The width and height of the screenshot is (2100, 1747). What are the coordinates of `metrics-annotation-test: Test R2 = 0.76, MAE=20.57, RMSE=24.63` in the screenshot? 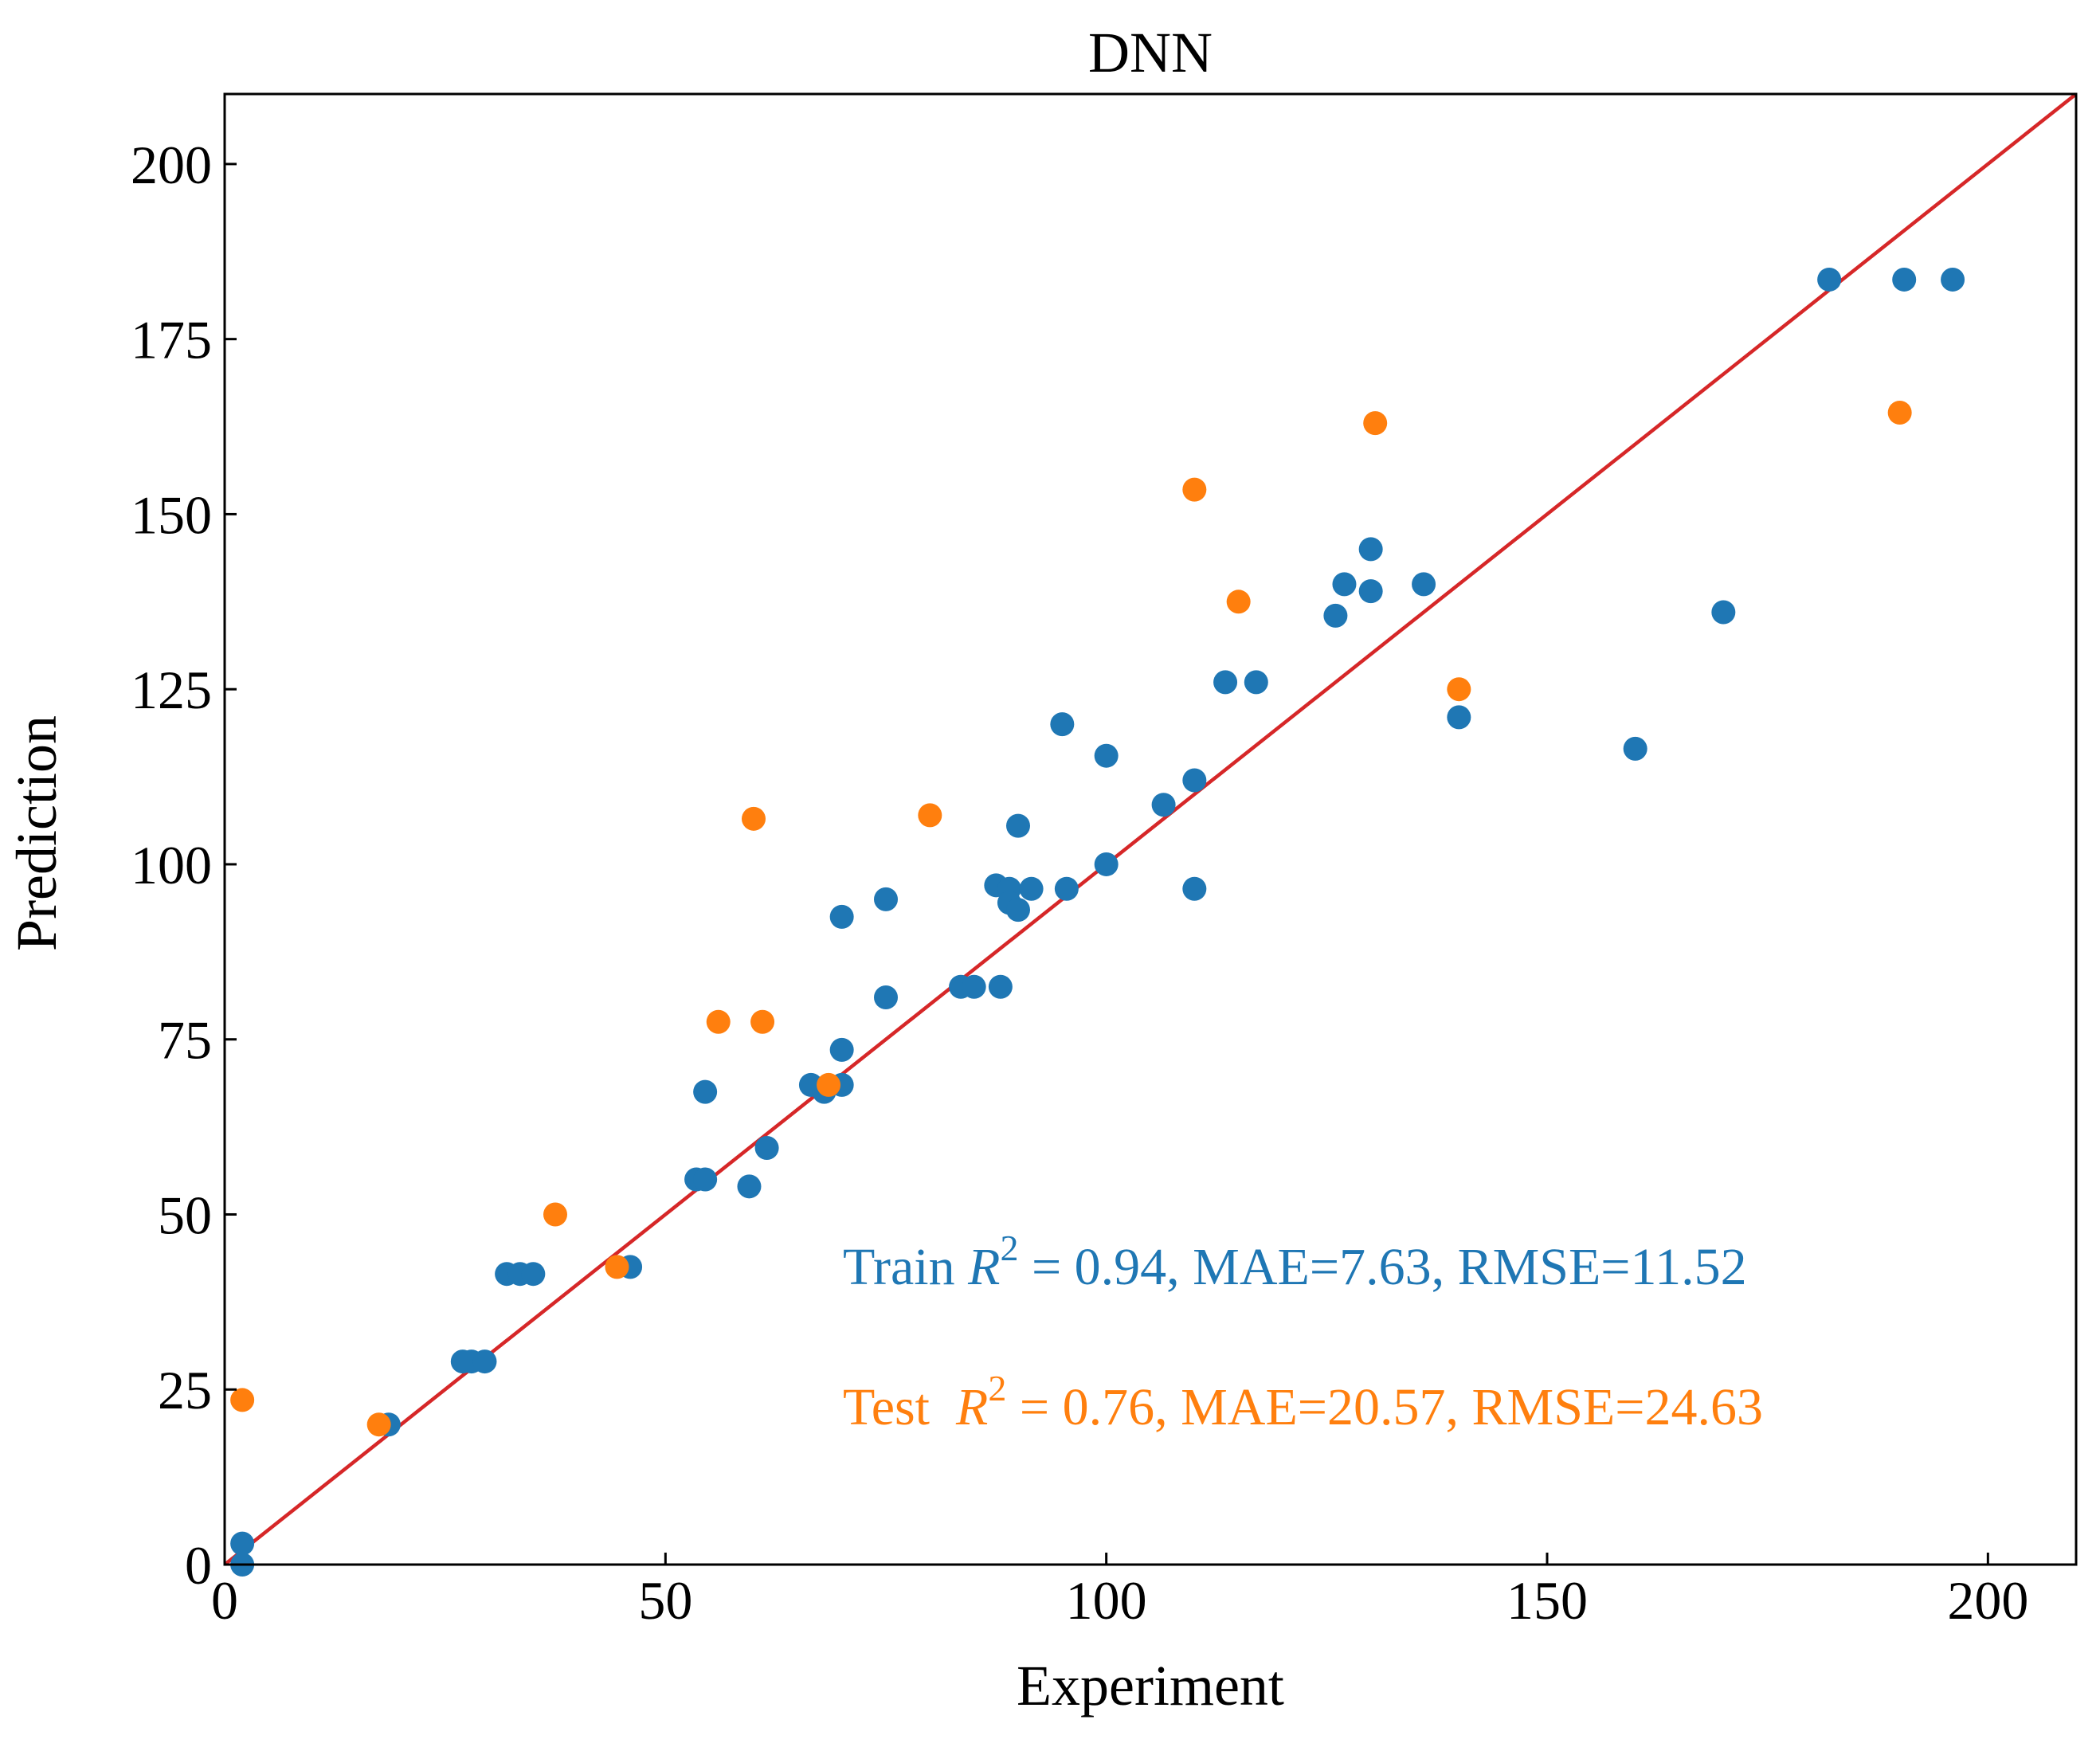 It's located at (1303, 1402).